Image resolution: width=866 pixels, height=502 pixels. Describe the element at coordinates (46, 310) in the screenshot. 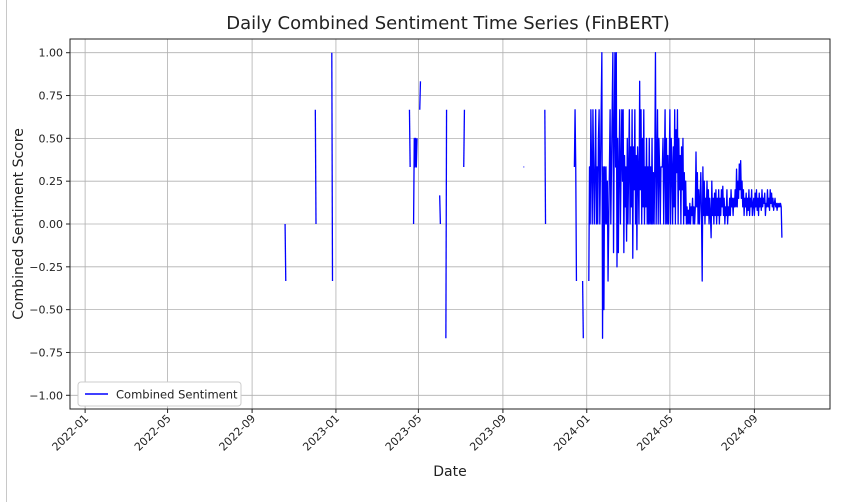

I see `y-tick-label: −0.50` at that location.